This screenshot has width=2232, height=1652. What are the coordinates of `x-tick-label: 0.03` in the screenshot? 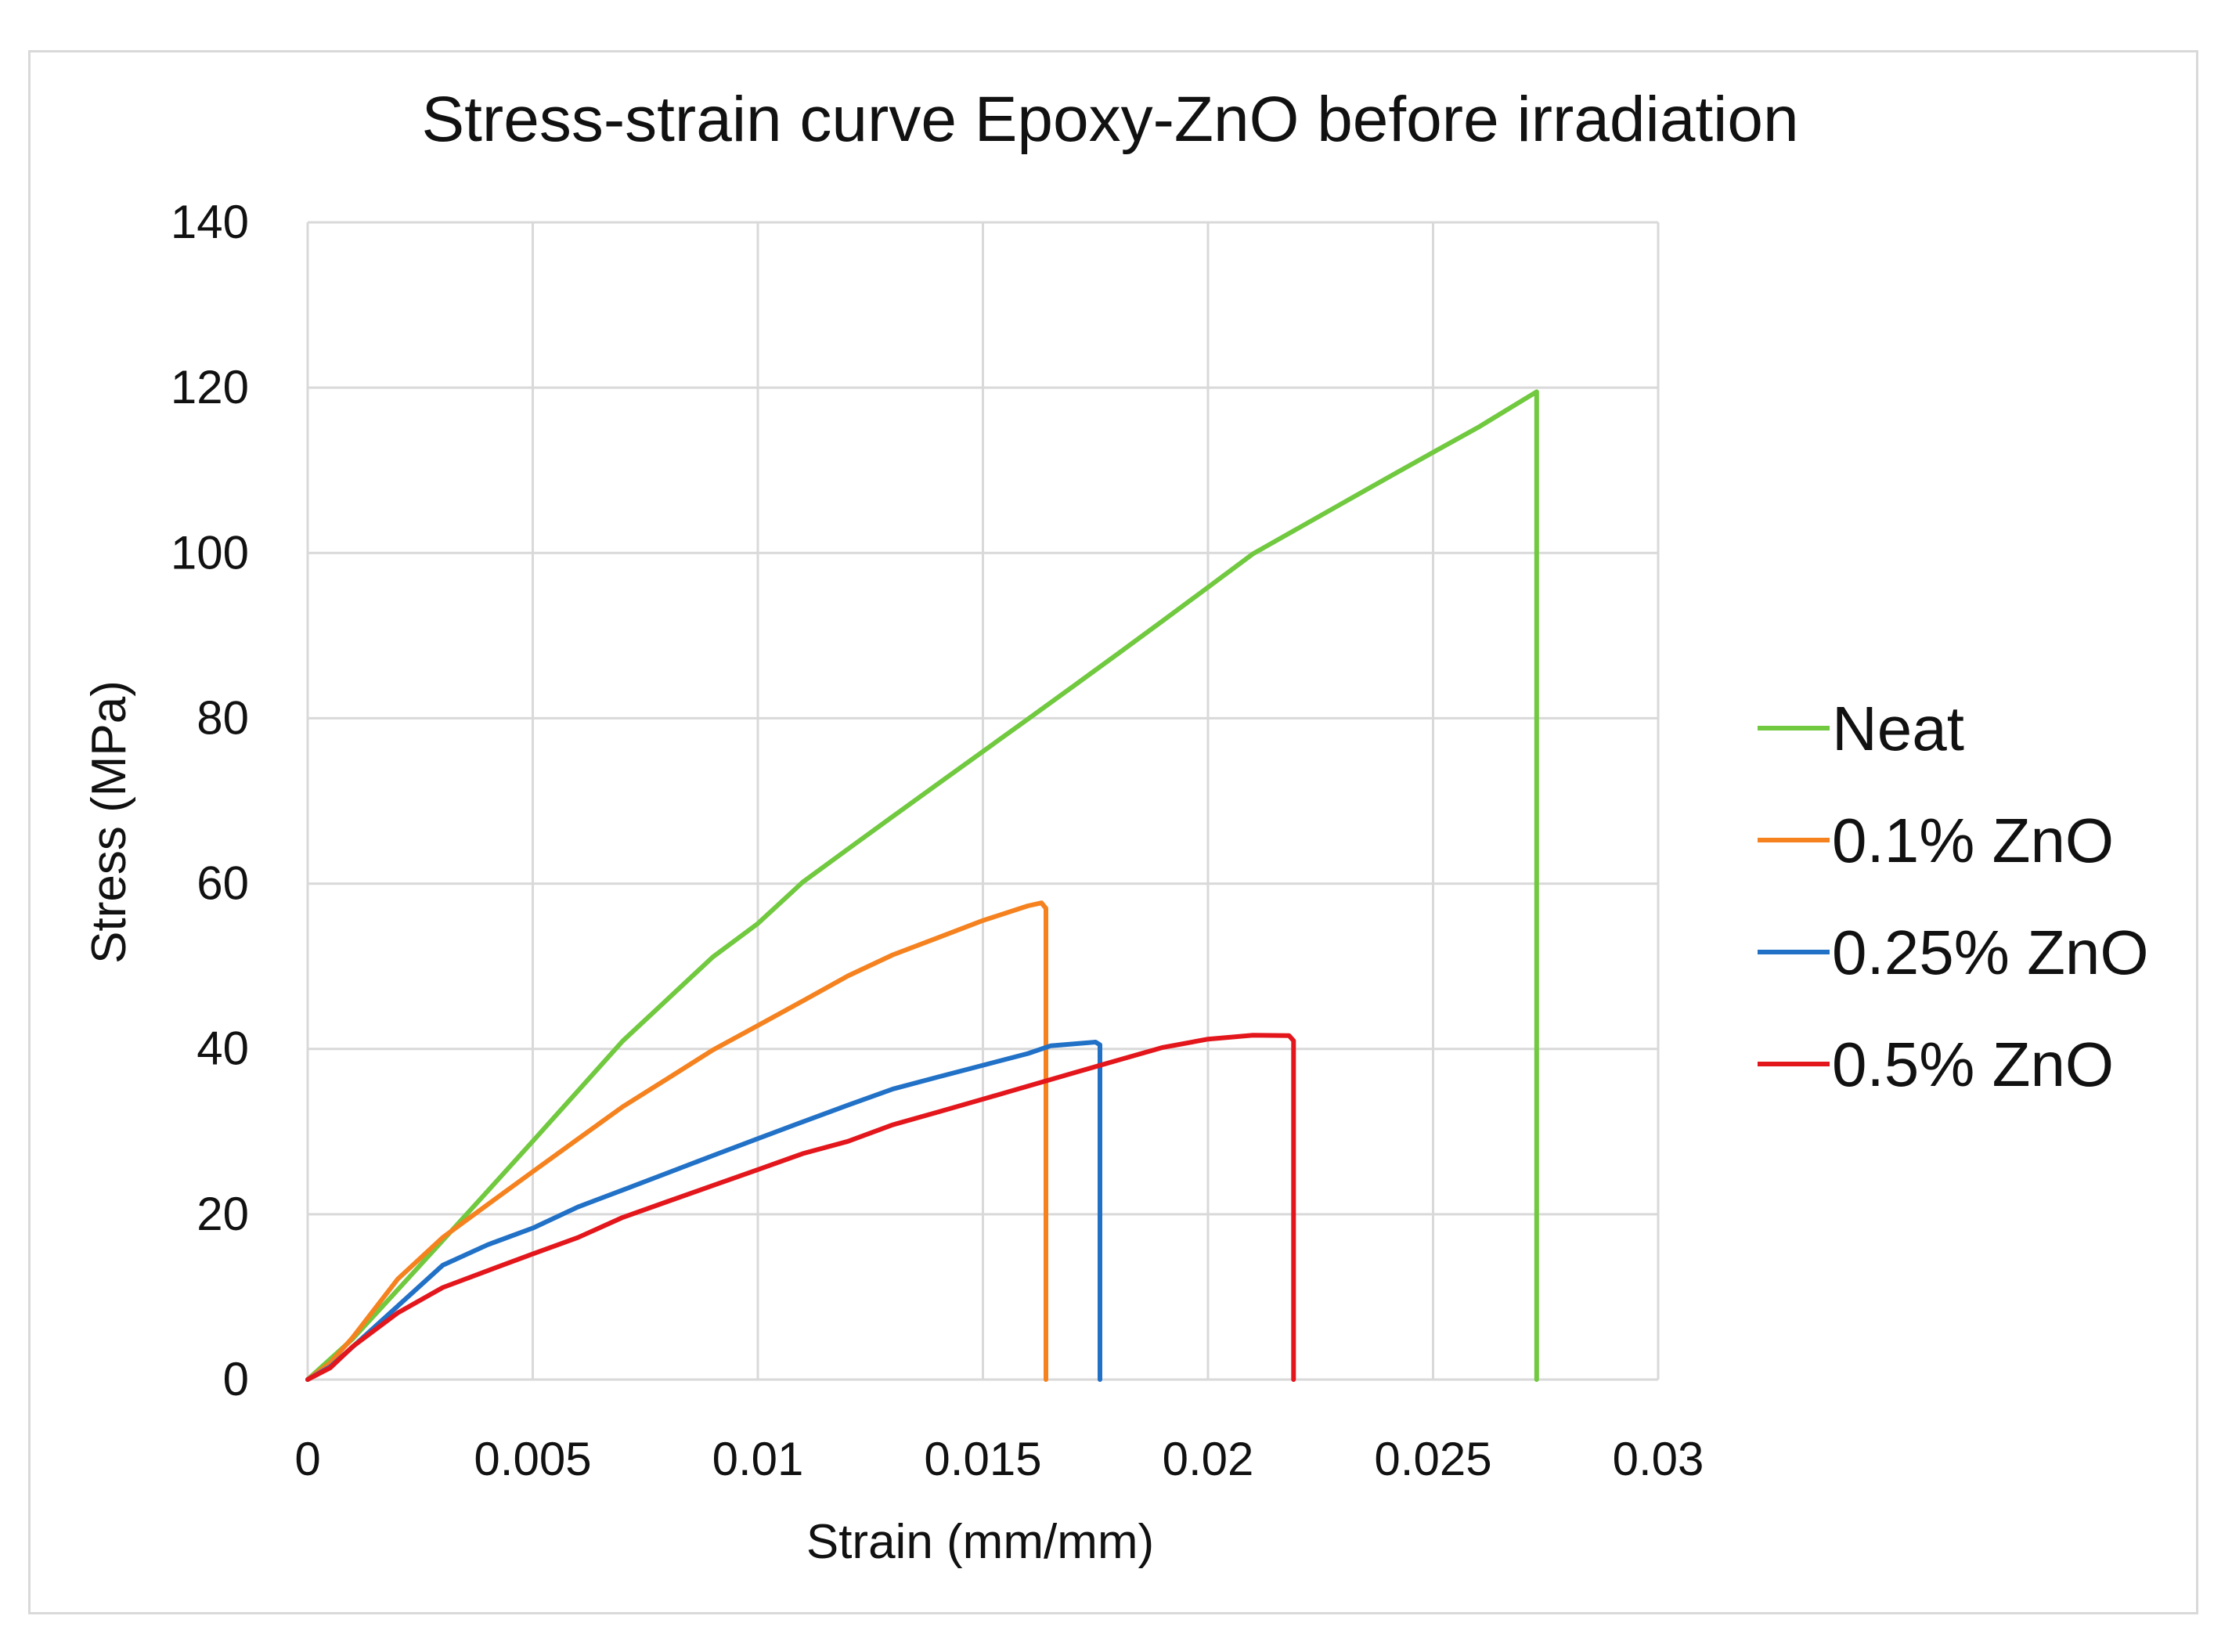 It's located at (1658, 1459).